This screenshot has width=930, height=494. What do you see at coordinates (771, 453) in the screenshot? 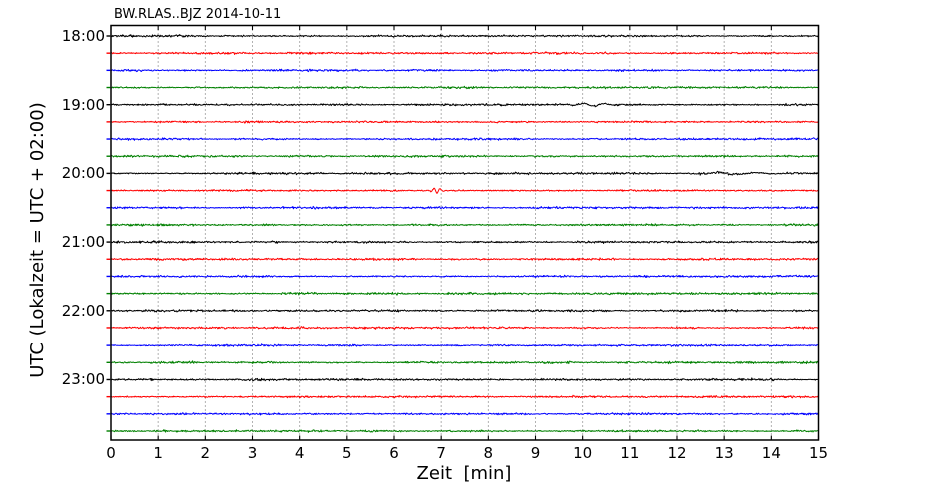
I see `x-tick-label: 14` at bounding box center [771, 453].